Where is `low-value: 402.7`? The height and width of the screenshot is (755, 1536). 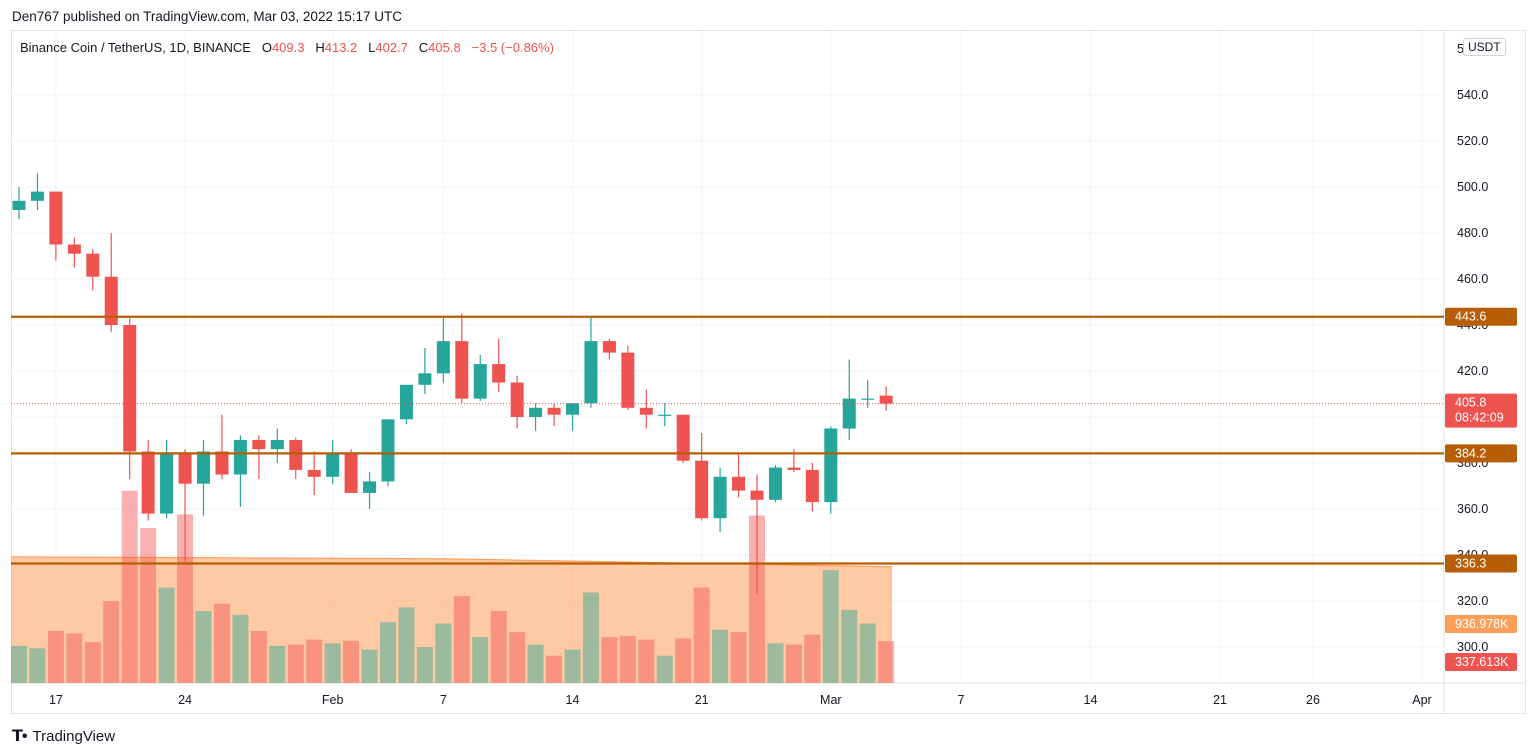 low-value: 402.7 is located at coordinates (391, 47).